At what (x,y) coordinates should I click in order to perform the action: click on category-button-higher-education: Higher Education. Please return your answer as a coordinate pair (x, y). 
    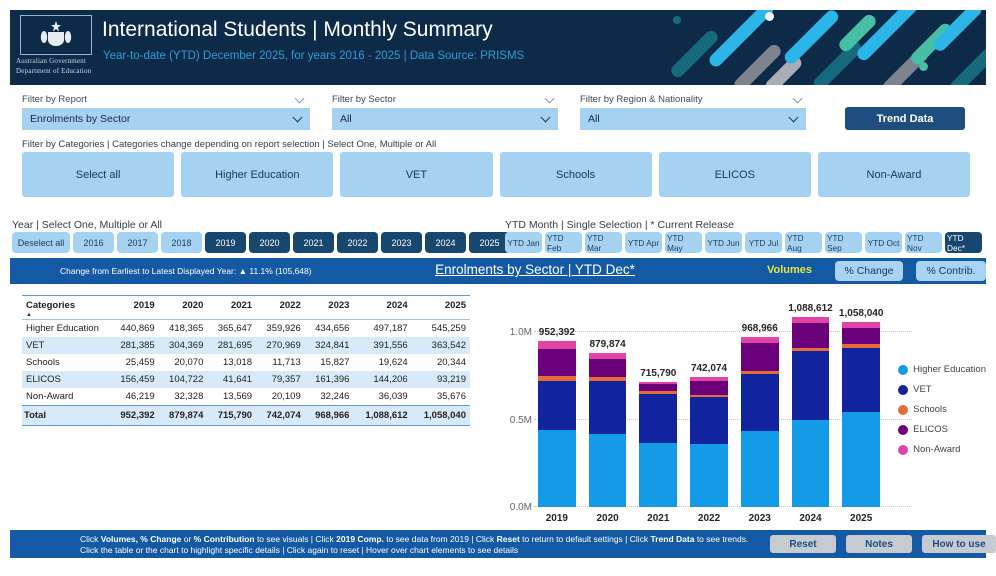
    Looking at the image, I should click on (257, 174).